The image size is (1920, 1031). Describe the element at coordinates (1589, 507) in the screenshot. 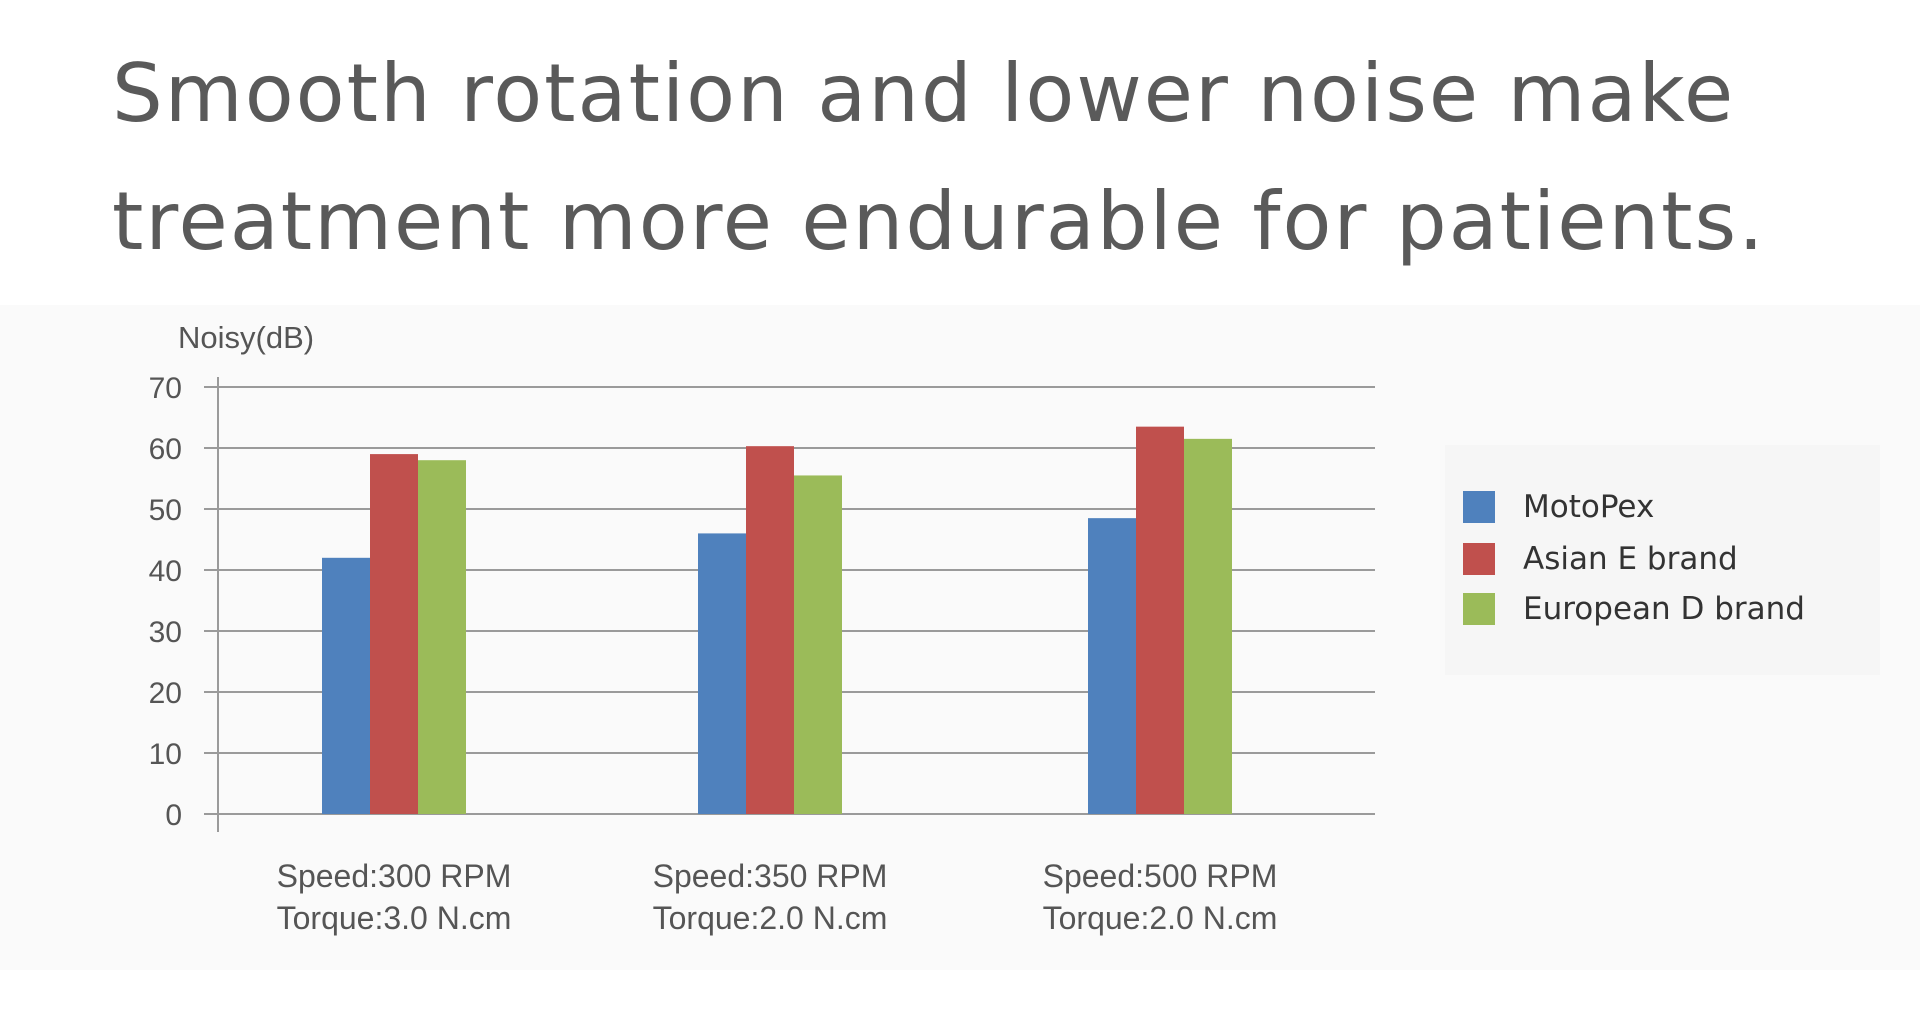

I see `legend-label-motopex: MotoPex` at that location.